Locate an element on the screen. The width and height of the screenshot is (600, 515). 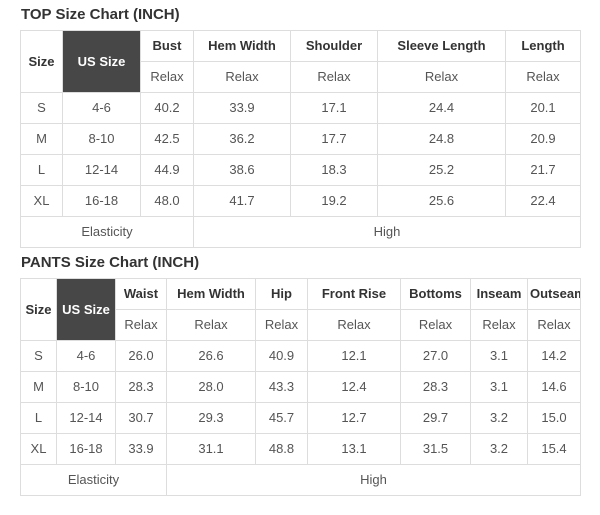
column-header-waist: Waist is located at coordinates (141, 294).